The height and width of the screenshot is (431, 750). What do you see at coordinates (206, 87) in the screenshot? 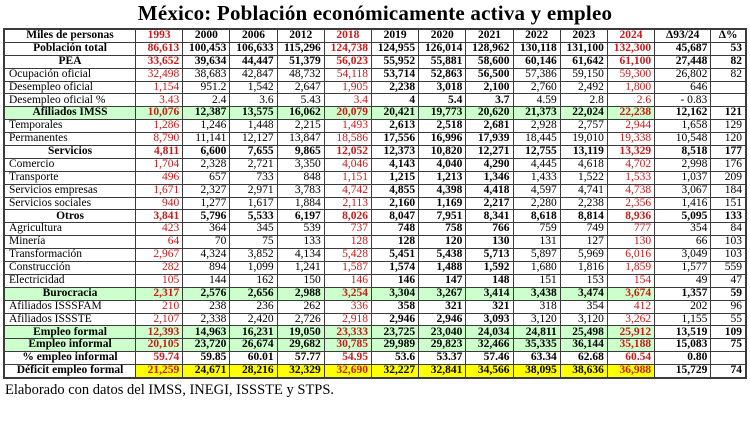
I see `table-cell: 951.2` at bounding box center [206, 87].